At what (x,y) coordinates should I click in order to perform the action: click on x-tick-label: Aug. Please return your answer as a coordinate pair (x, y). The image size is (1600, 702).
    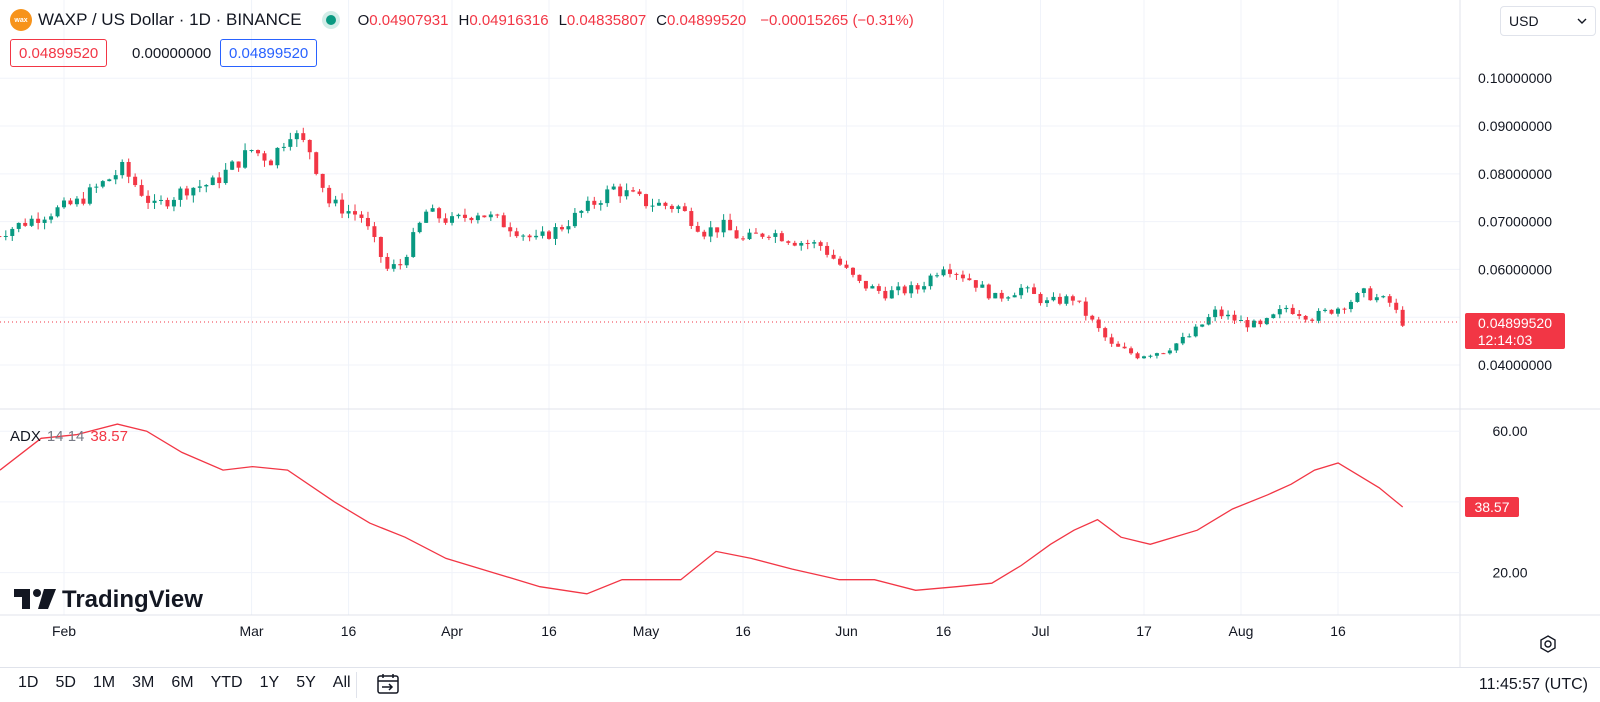
    Looking at the image, I should click on (1241, 631).